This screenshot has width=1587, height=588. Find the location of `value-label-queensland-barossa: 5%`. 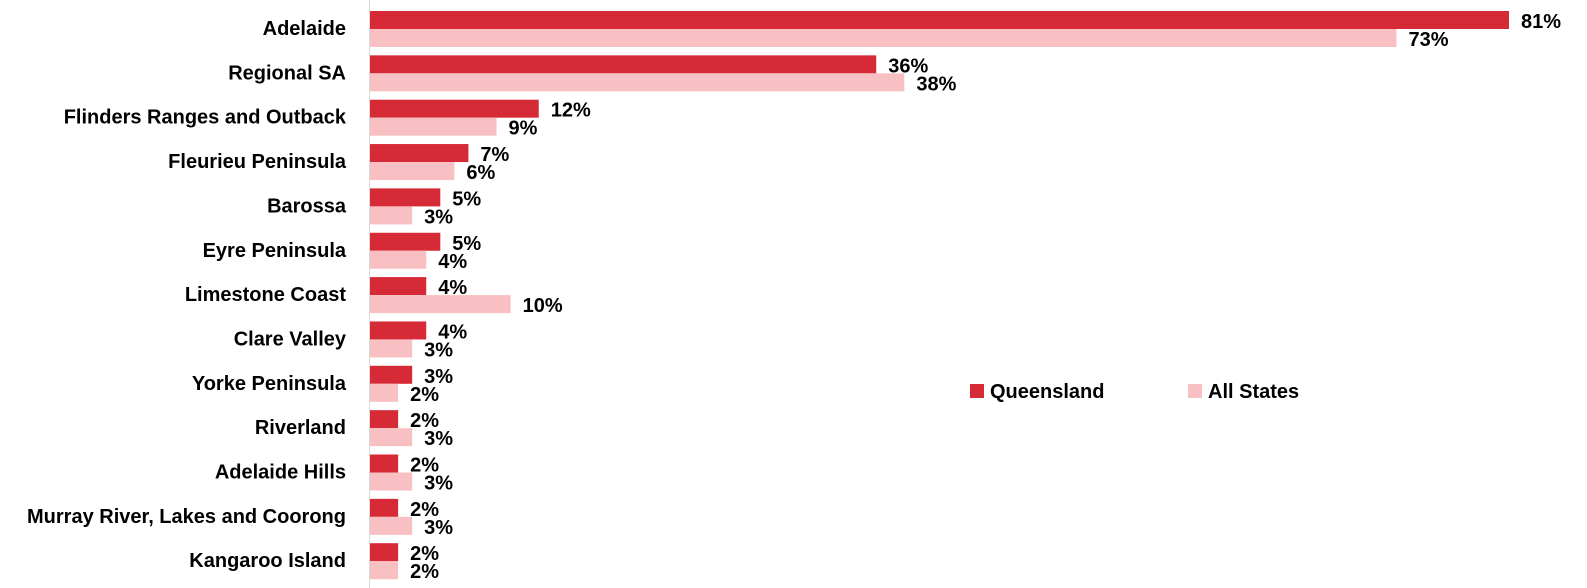

value-label-queensland-barossa: 5% is located at coordinates (466, 199).